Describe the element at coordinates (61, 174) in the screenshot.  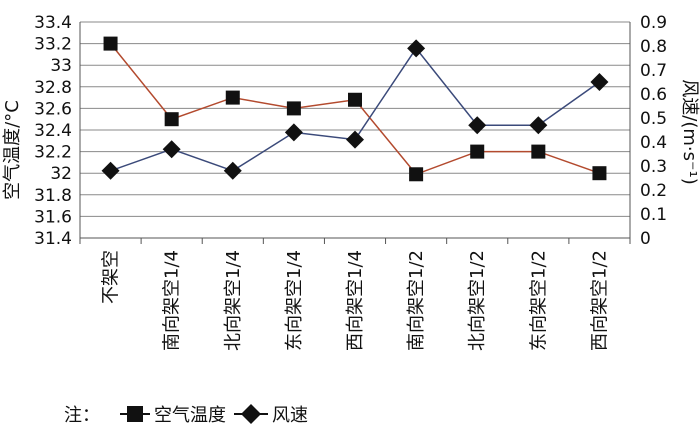
I see `left-tick-label: 32` at that location.